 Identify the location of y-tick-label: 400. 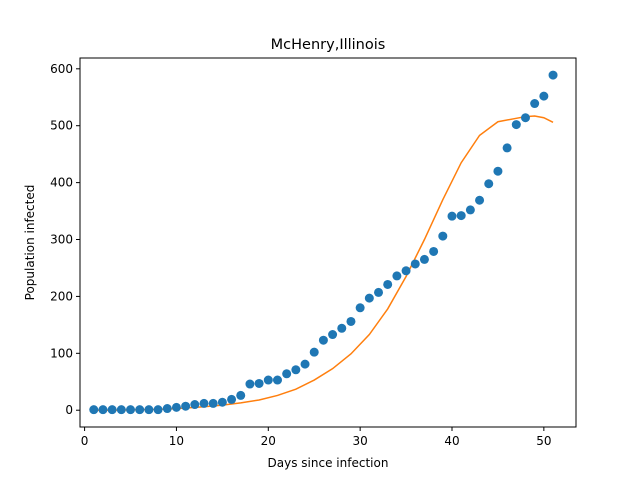
(61, 183).